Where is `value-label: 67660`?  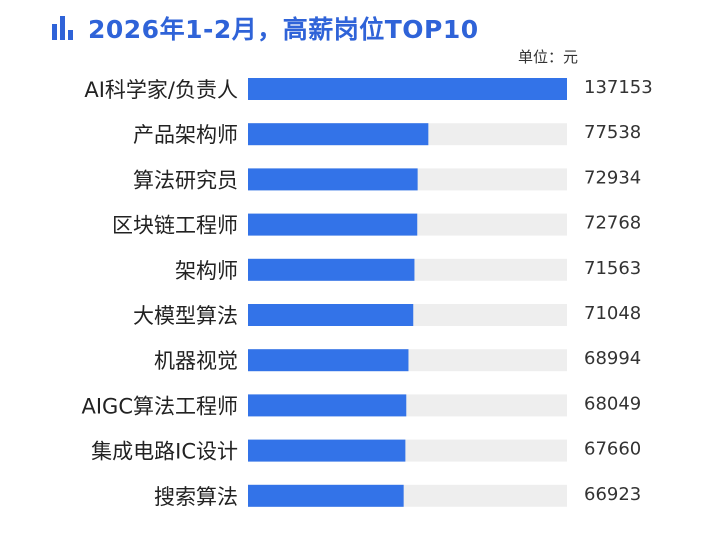
value-label: 67660 is located at coordinates (612, 449).